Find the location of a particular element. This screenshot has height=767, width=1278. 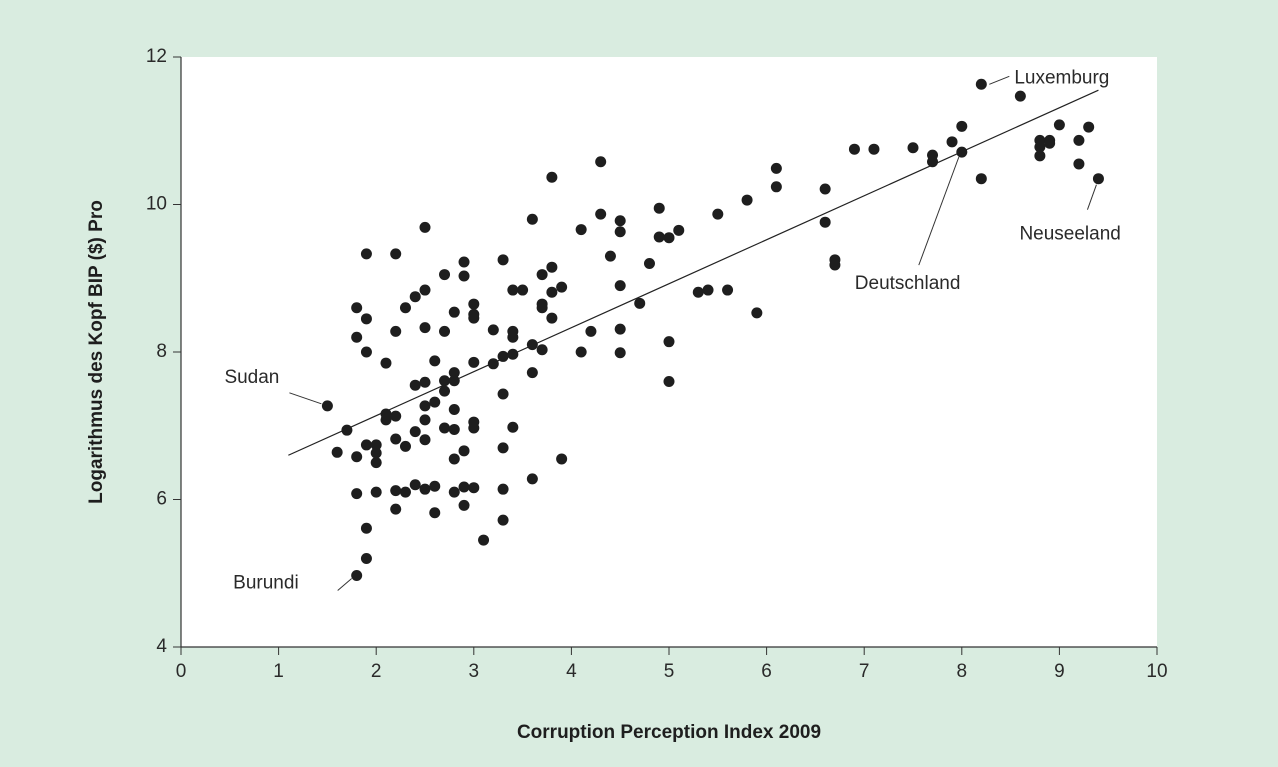

x-axis-title: Corruption Perception Index 2009 is located at coordinates (669, 732).